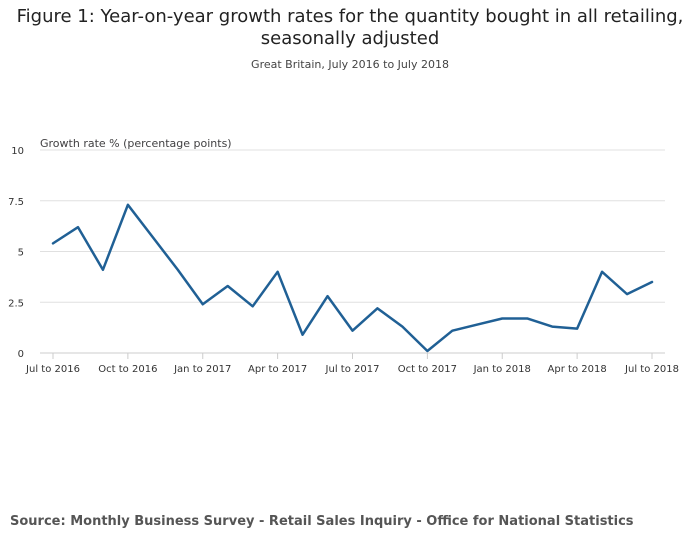  What do you see at coordinates (17, 151) in the screenshot?
I see `y-tick-label-4: 10` at bounding box center [17, 151].